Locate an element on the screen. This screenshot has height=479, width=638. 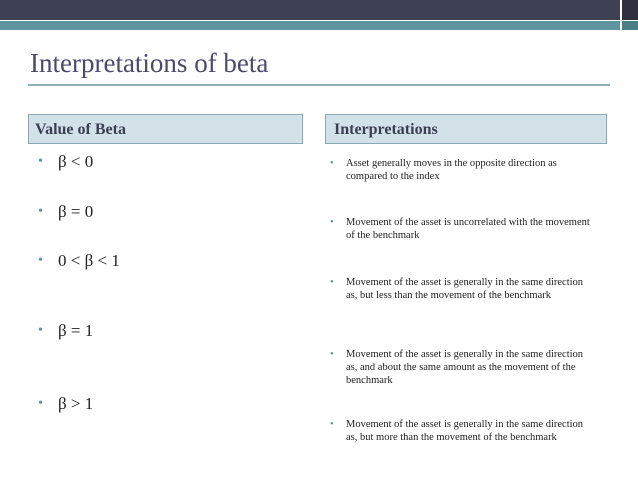
item-text: 0 < β < 1 is located at coordinates (89, 260).